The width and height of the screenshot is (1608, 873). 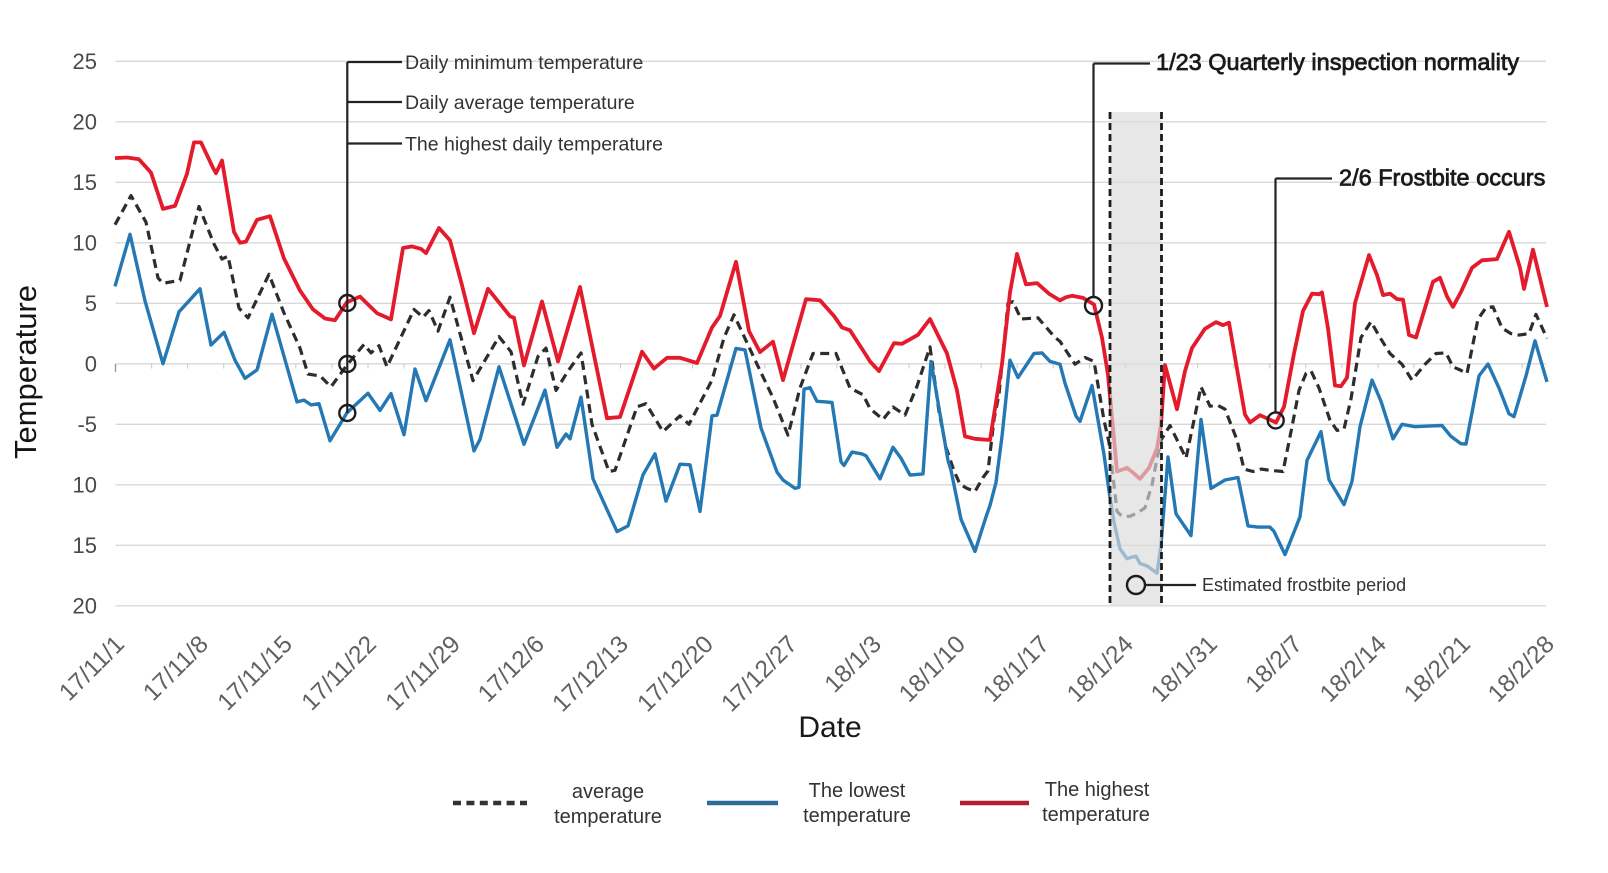 I want to click on svg-text: average, so click(x=608, y=792).